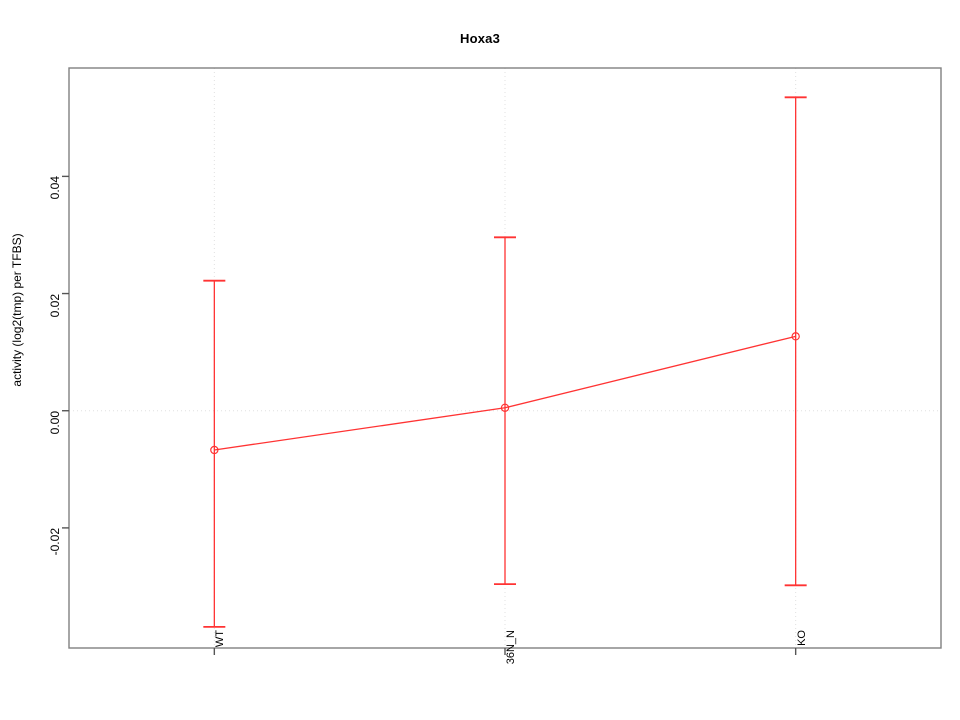 The image size is (960, 720). What do you see at coordinates (17, 310) in the screenshot?
I see `y-axis-label: activity (log2(tmp) per TFBS)` at bounding box center [17, 310].